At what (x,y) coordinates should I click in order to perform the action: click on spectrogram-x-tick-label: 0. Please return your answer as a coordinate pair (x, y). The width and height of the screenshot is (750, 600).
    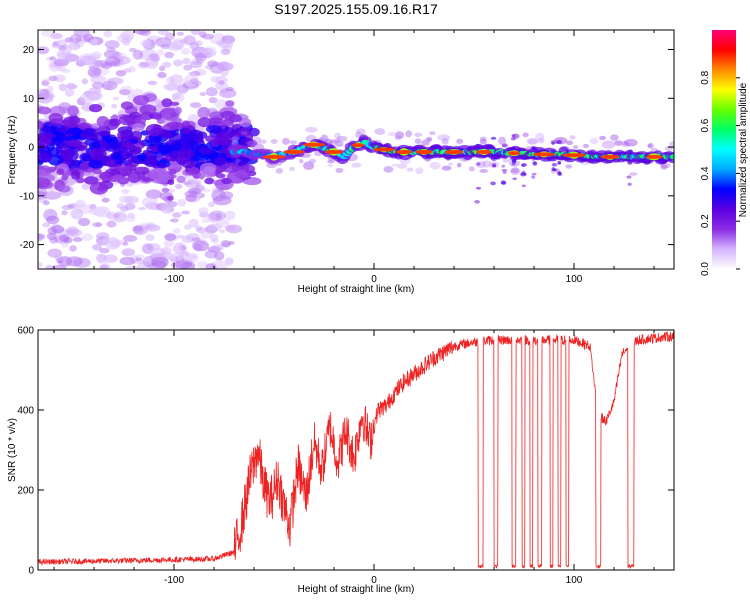
    Looking at the image, I should click on (374, 279).